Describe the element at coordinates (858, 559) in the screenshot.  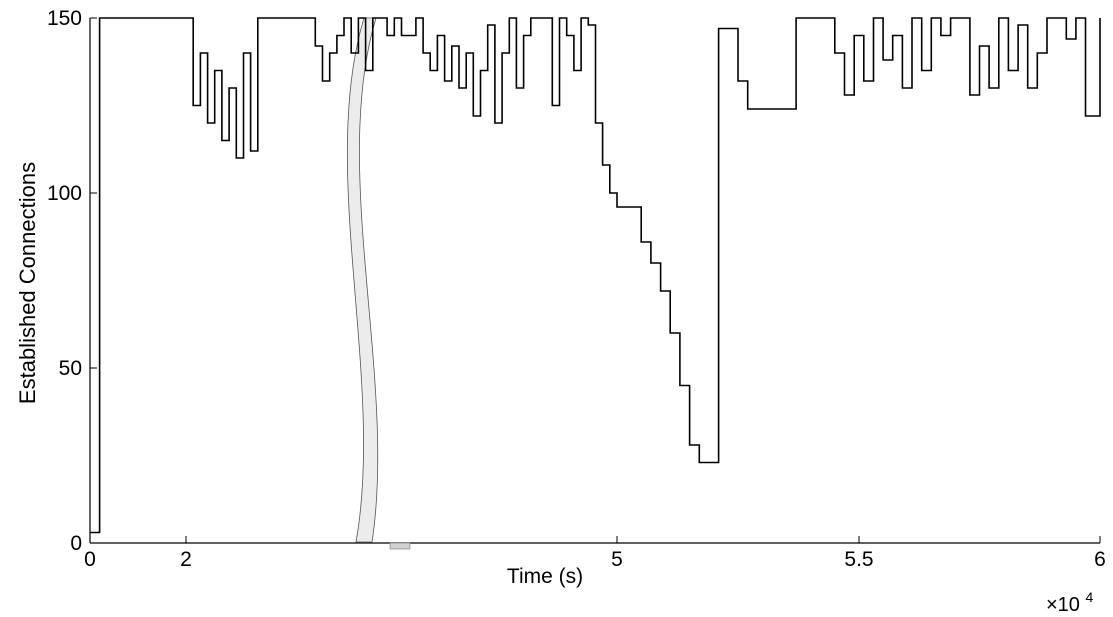
I see `x-tick-label: 5.5` at that location.